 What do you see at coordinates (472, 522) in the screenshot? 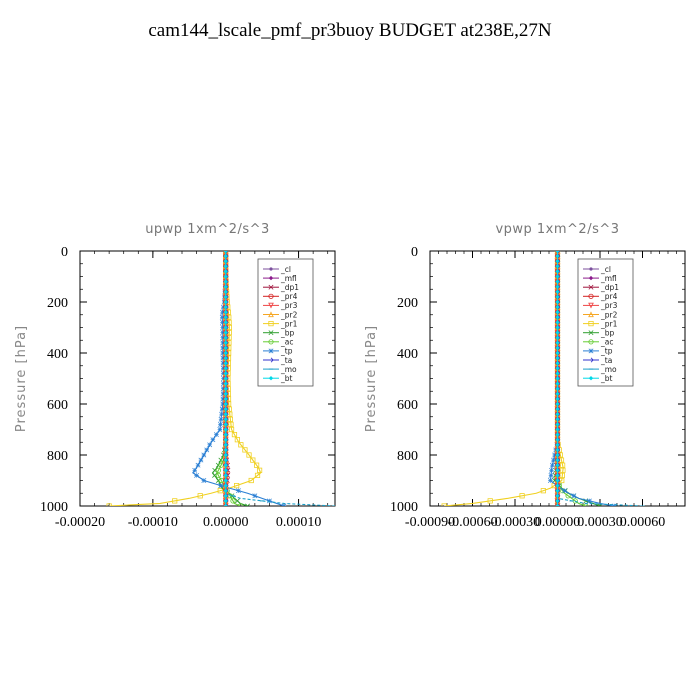
I see `x-tick-label: -0.00060` at bounding box center [472, 522].